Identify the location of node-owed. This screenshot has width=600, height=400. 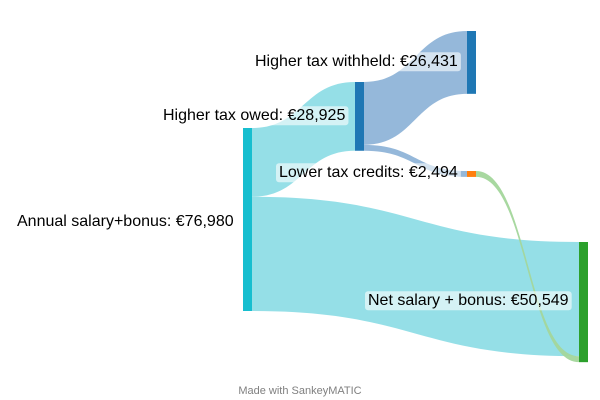
(359, 116).